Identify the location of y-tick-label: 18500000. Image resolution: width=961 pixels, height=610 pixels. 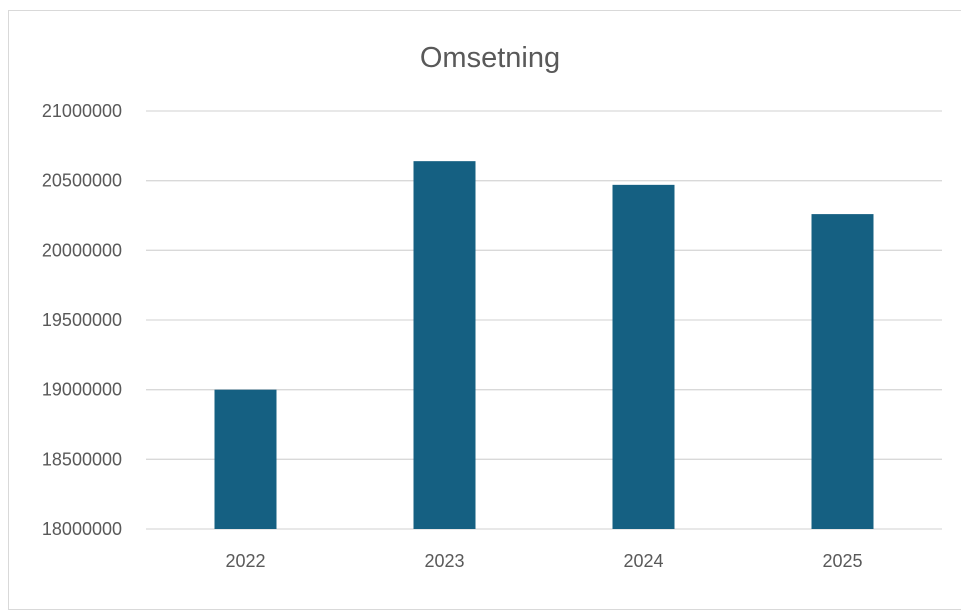
(82, 459).